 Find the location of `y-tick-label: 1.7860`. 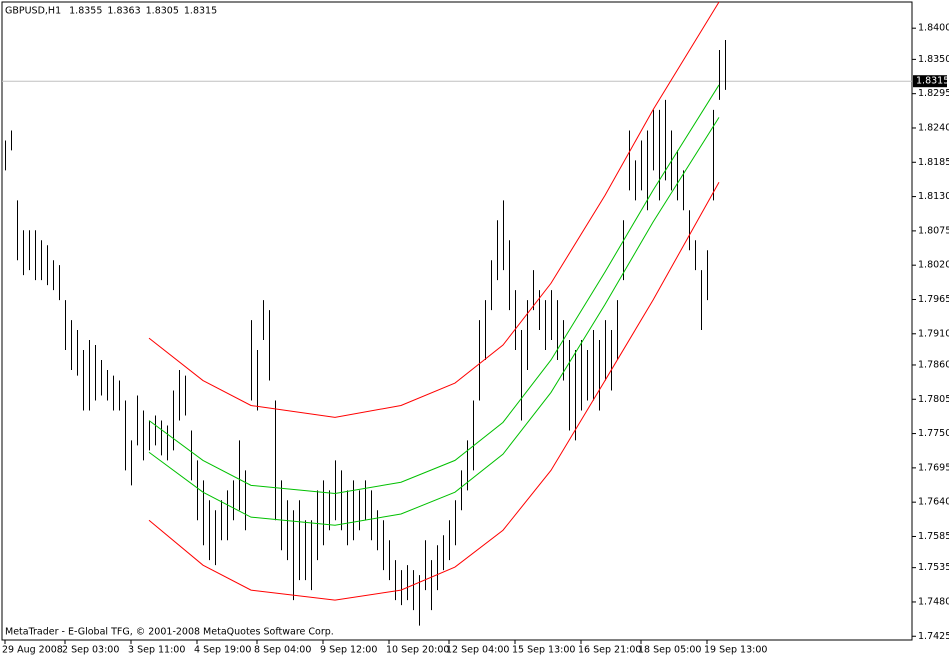

y-tick-label: 1.7860 is located at coordinates (933, 364).